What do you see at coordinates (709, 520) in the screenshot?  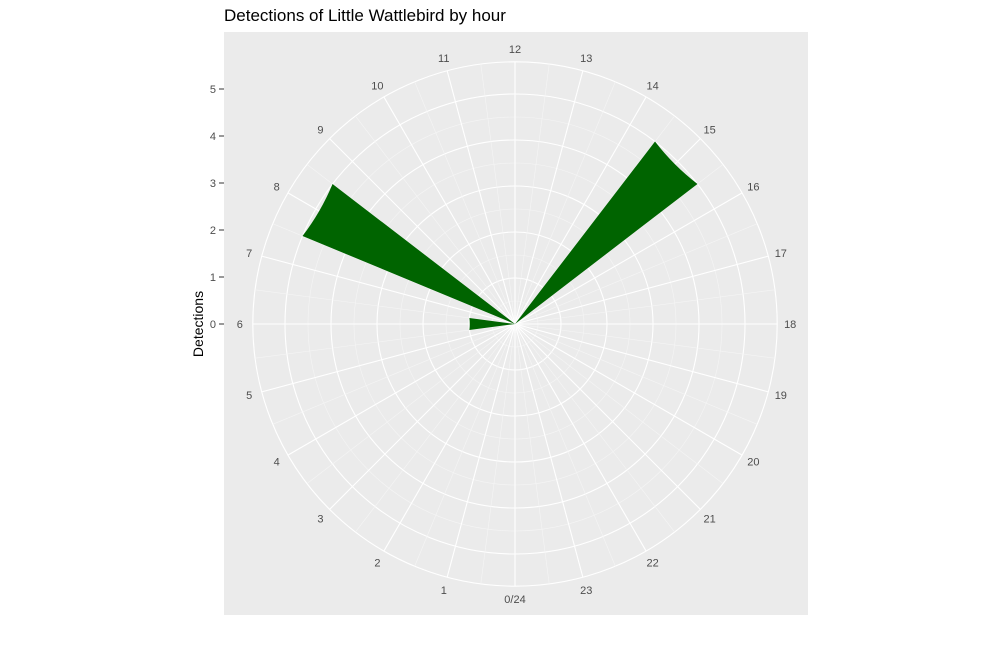 I see `x-tick-label: 21` at bounding box center [709, 520].